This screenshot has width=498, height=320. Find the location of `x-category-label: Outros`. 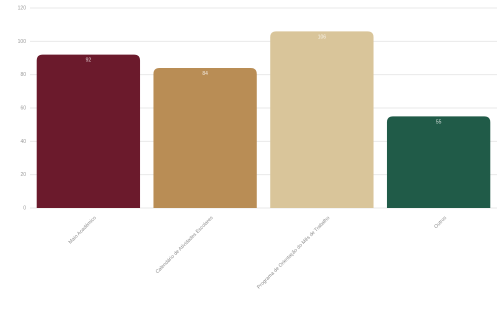

x-category-label: Outros is located at coordinates (440, 222).